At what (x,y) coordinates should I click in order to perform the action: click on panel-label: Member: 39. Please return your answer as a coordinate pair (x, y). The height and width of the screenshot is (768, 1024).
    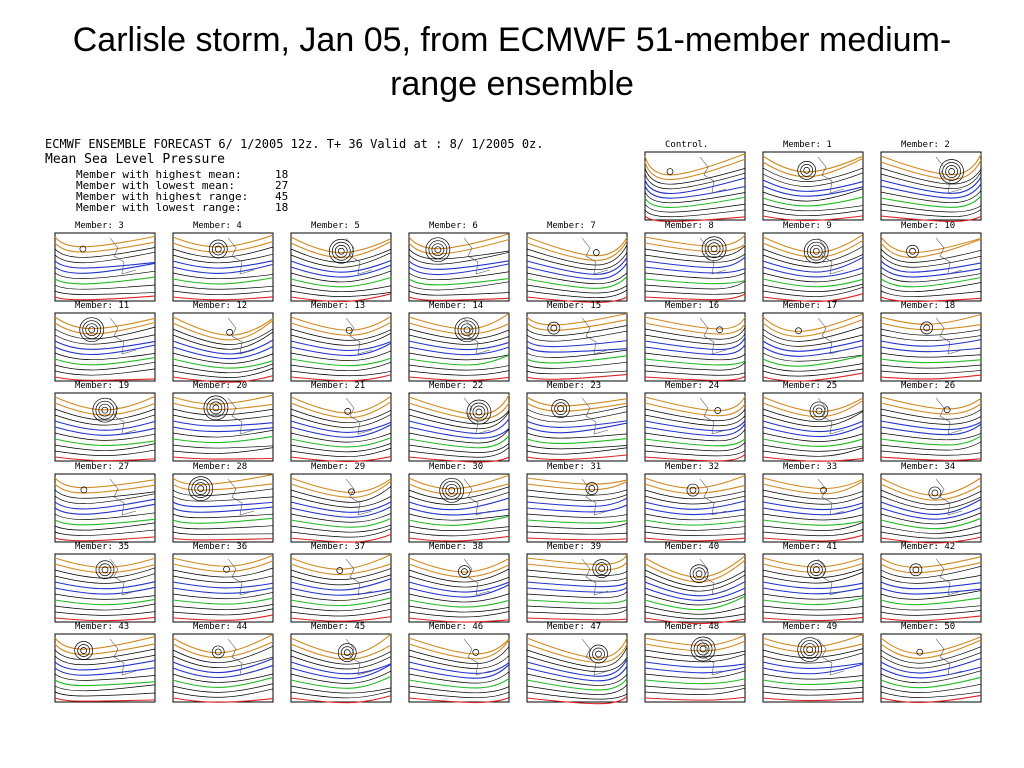
    Looking at the image, I should click on (574, 547).